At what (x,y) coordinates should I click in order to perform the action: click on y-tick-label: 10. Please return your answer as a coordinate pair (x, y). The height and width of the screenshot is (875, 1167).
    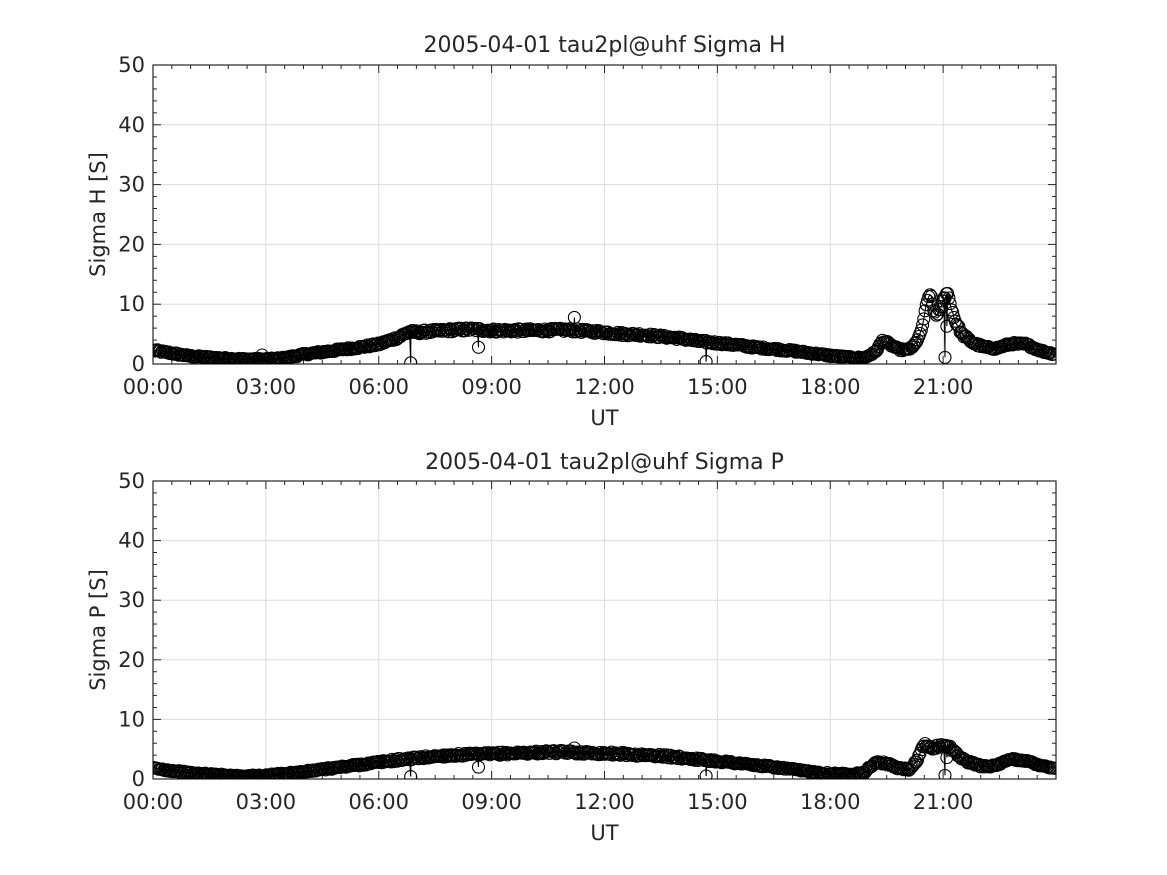
    Looking at the image, I should click on (131, 719).